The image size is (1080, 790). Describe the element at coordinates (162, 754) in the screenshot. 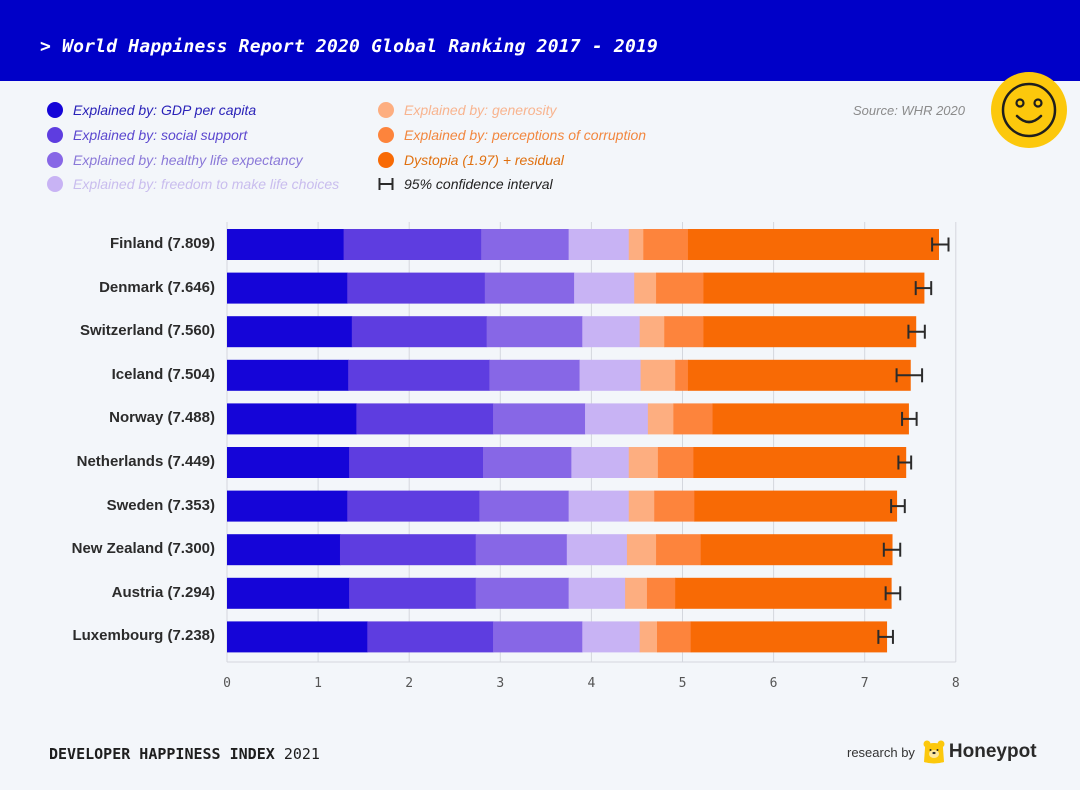

I see `footer-index-label: DEVELOPER HAPPINESS INDEX` at that location.